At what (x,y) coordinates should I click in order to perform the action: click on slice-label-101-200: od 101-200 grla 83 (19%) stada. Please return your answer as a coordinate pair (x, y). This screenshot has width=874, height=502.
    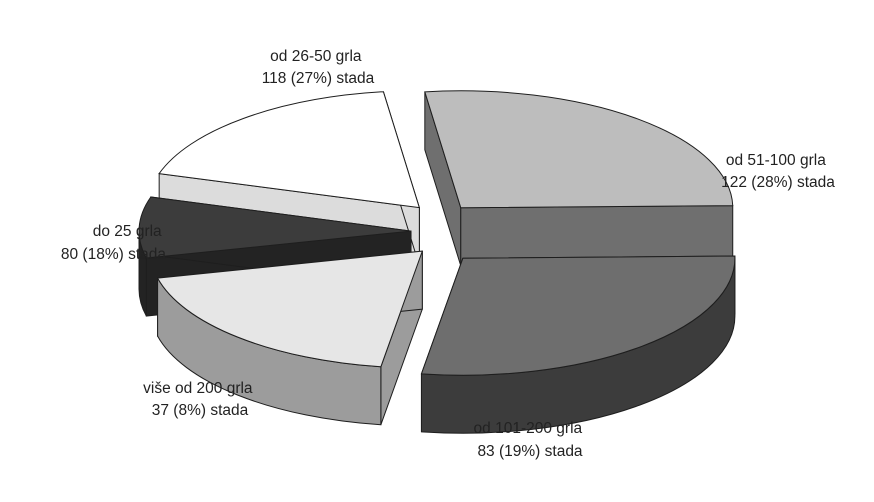
    Looking at the image, I should click on (530, 440).